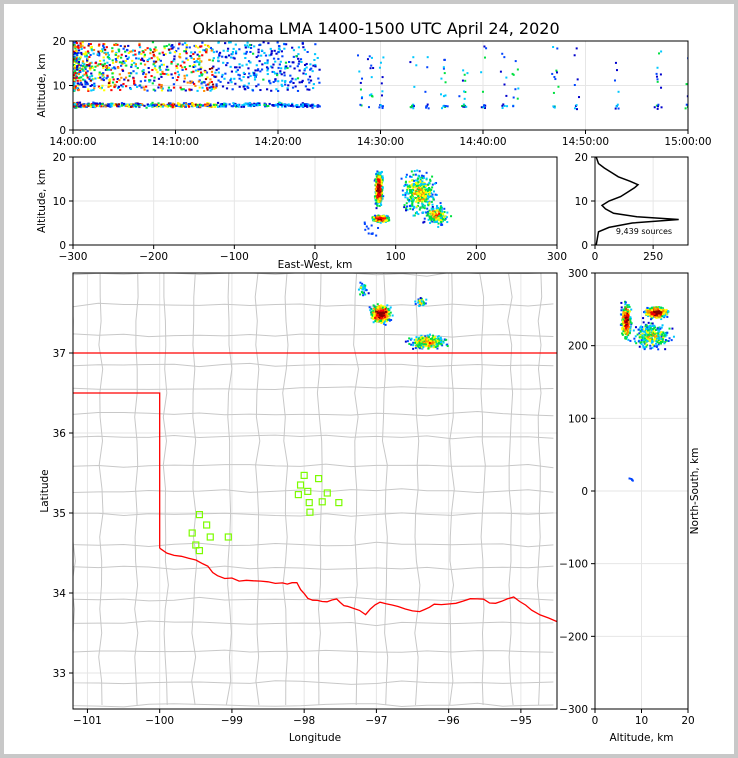 The width and height of the screenshot is (738, 758). I want to click on x-tick-label: 14:00:00, so click(72, 142).